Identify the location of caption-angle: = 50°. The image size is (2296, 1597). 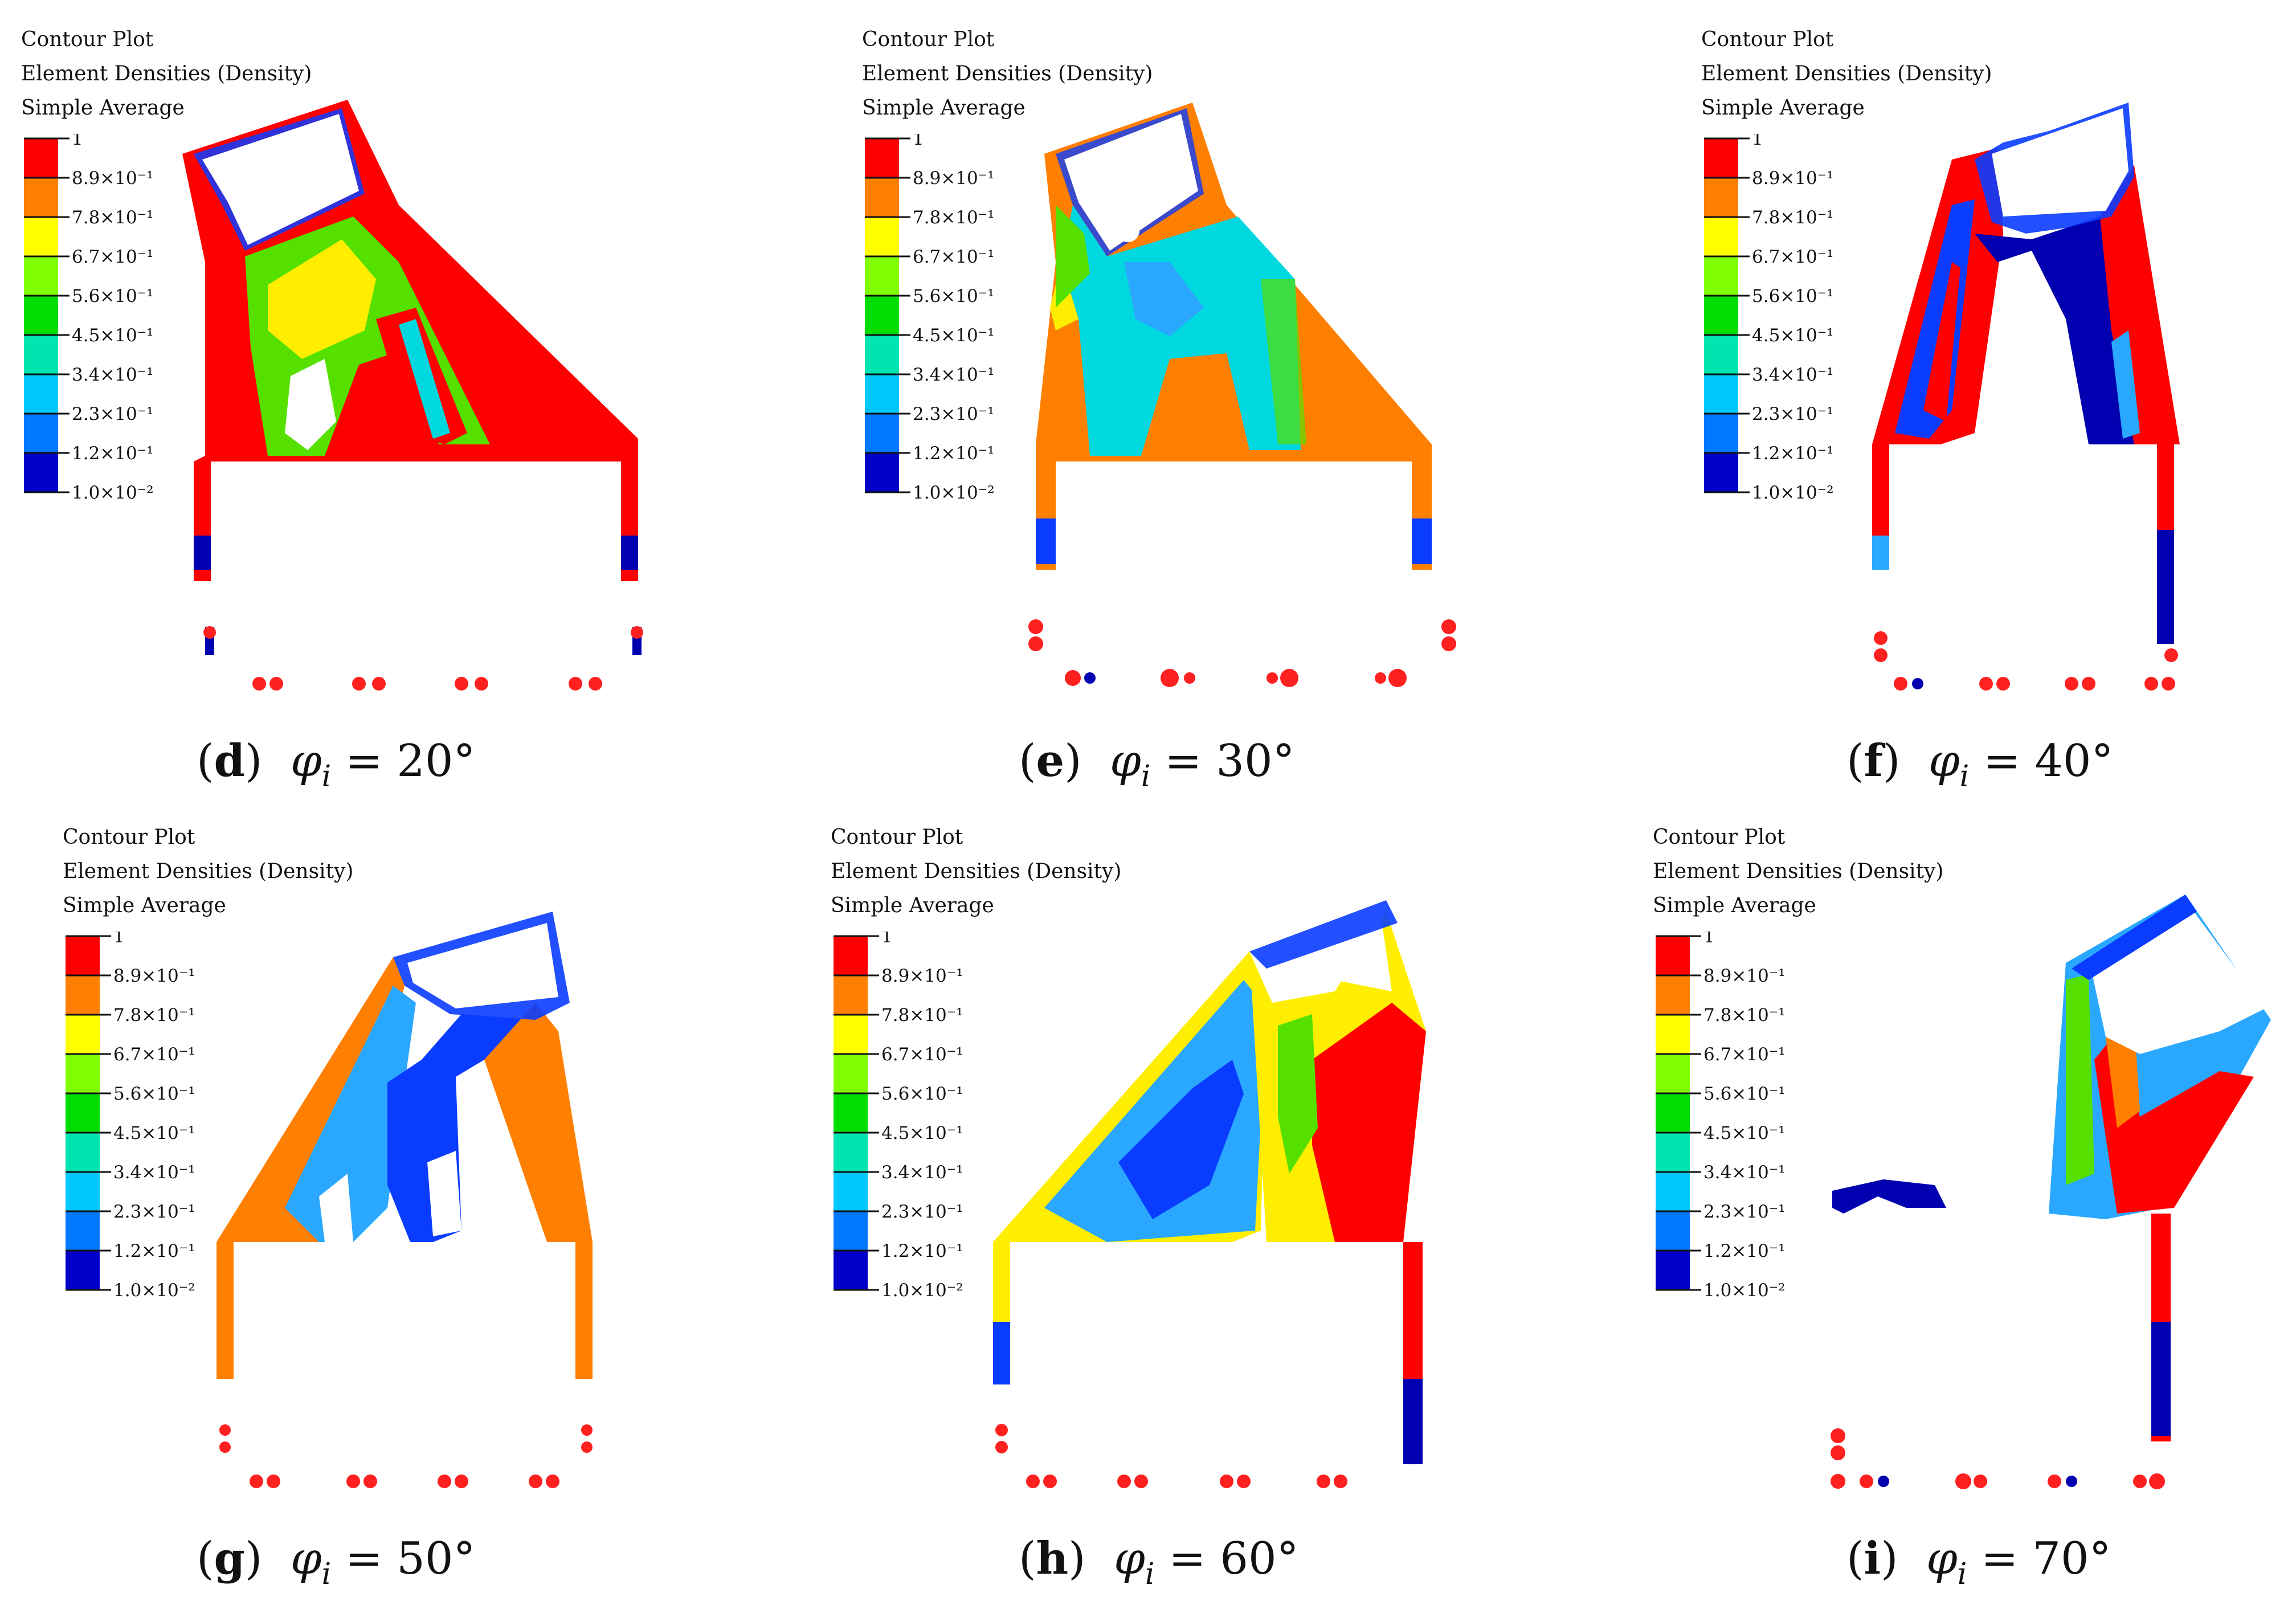
(403, 1558).